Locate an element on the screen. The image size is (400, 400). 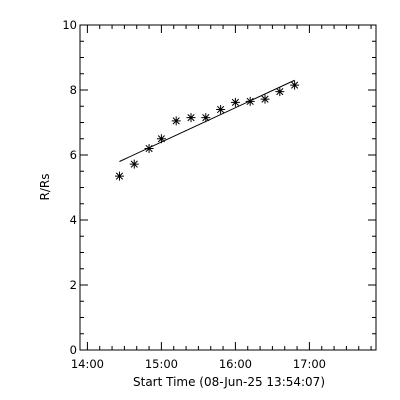
y-tick-label: 8 is located at coordinates (73, 90).